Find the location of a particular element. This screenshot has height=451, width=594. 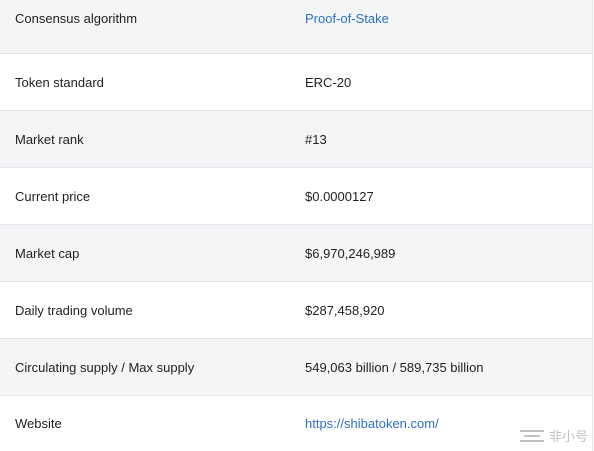

row-label: Market rank is located at coordinates (49, 139).